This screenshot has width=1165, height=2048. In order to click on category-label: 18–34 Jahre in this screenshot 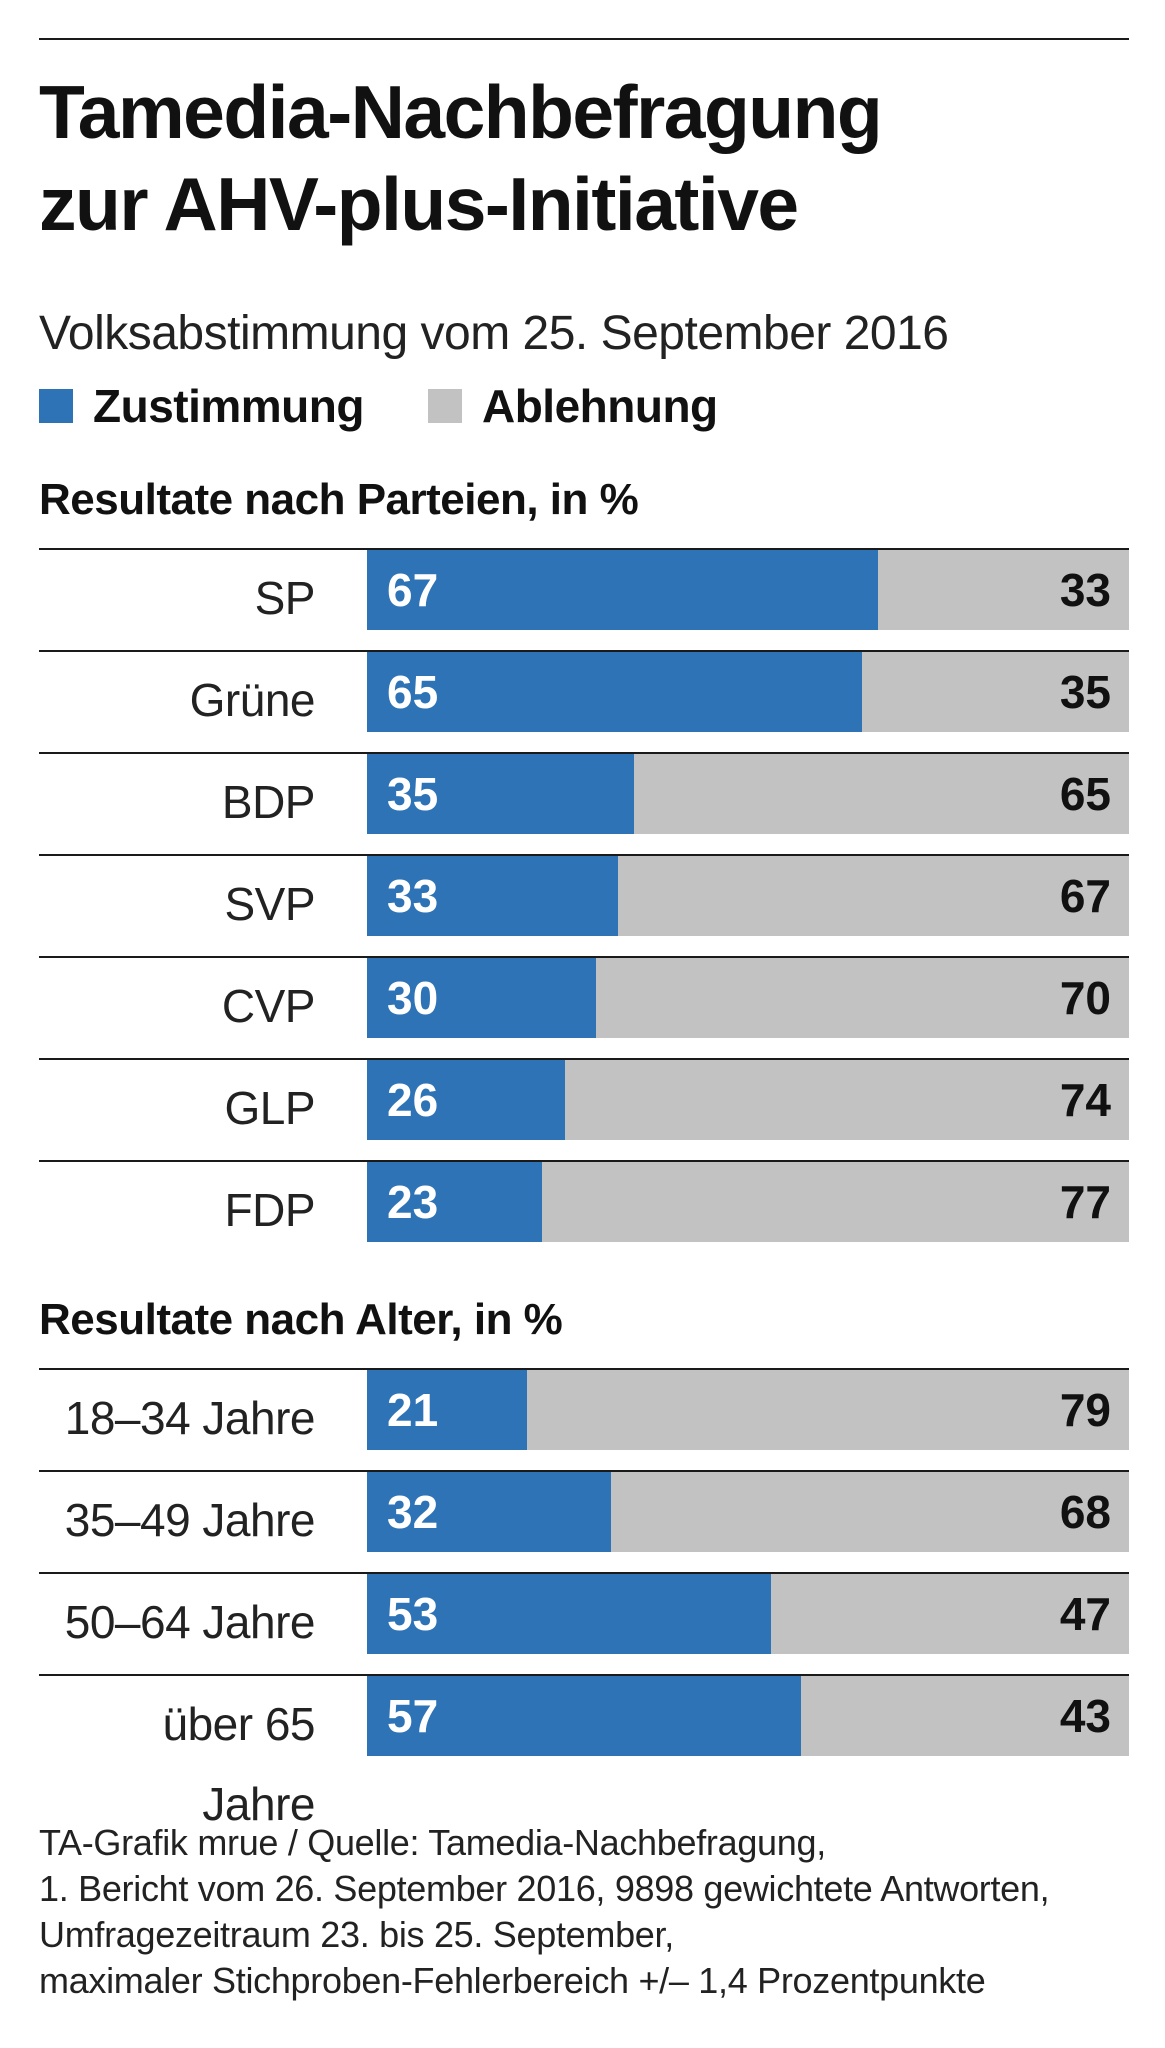, I will do `click(190, 1418)`.